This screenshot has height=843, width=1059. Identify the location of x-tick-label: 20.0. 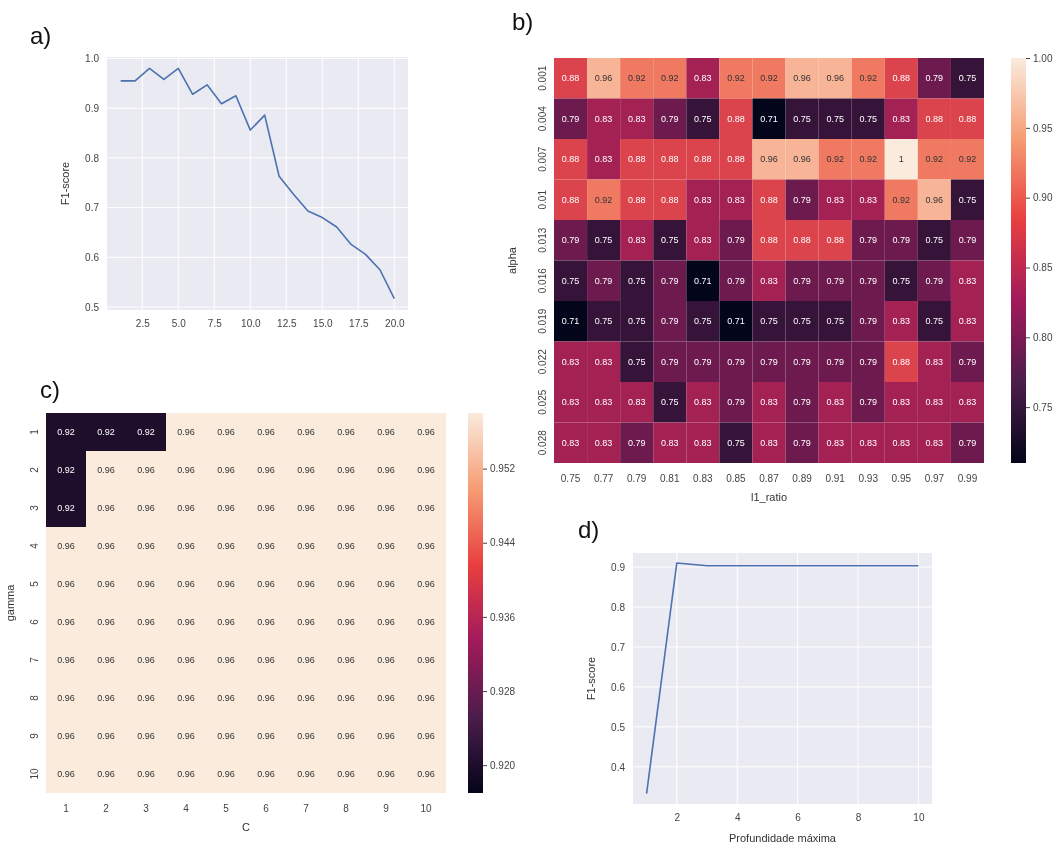
(395, 324).